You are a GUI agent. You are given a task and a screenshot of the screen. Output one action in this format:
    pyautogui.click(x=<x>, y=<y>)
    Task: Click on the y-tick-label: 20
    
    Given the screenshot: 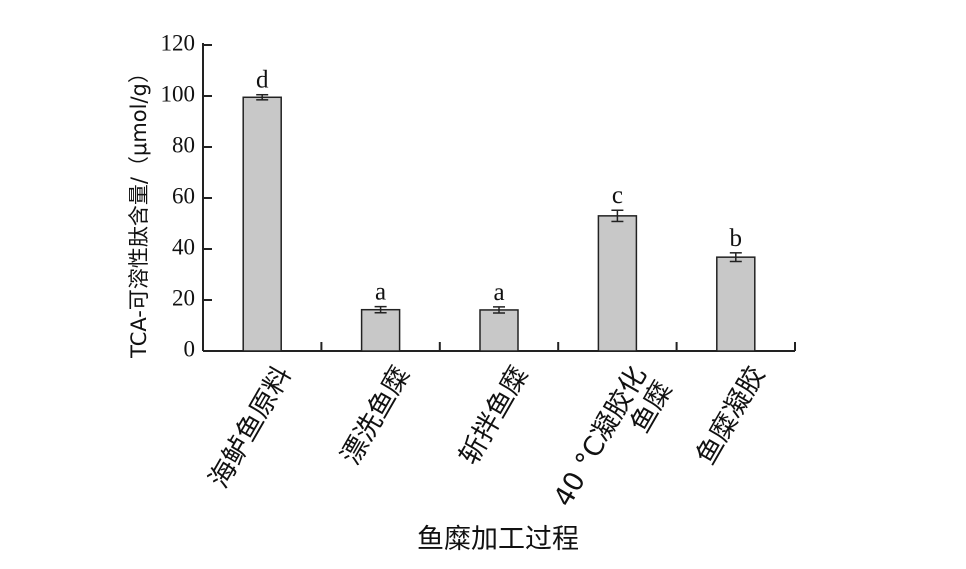 What is the action you would take?
    pyautogui.click(x=183, y=297)
    